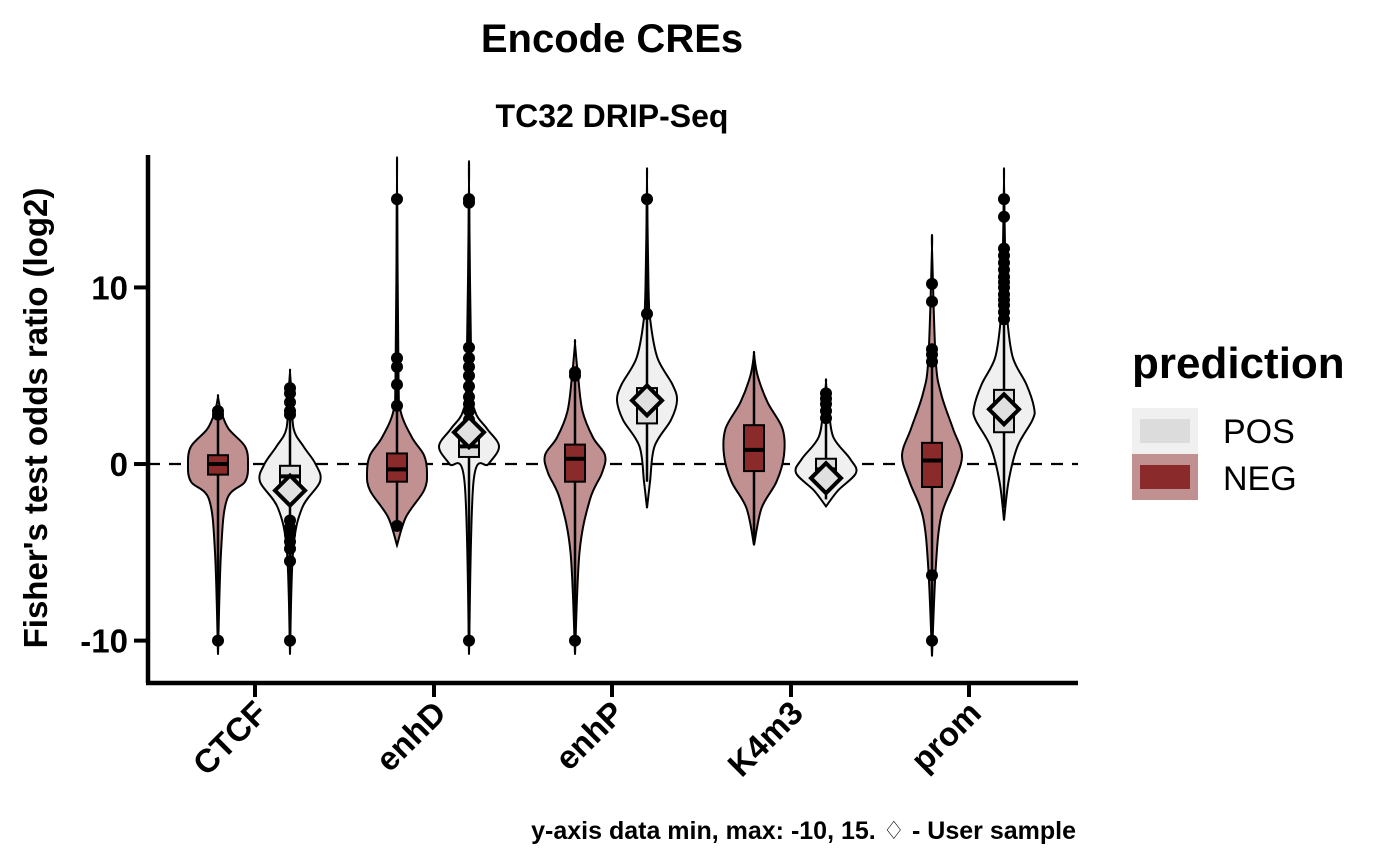  I want to click on user-sample-marker-pos-enhp, so click(647, 400).